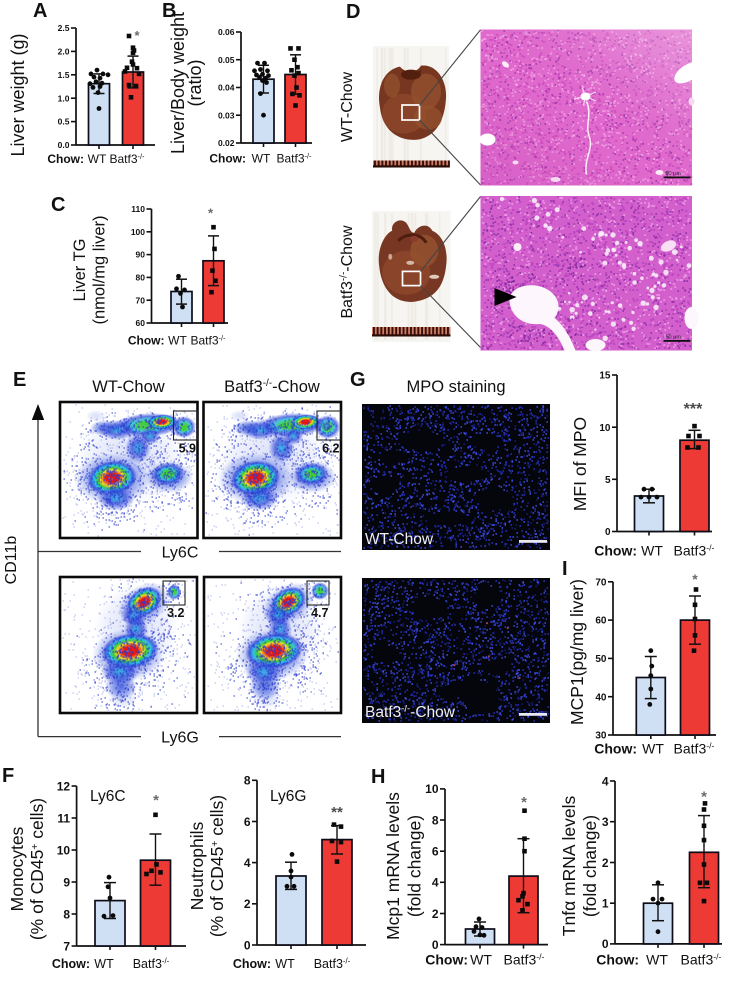 The image size is (739, 982). Describe the element at coordinates (169, 11) in the screenshot. I see `svg-text: B` at that location.